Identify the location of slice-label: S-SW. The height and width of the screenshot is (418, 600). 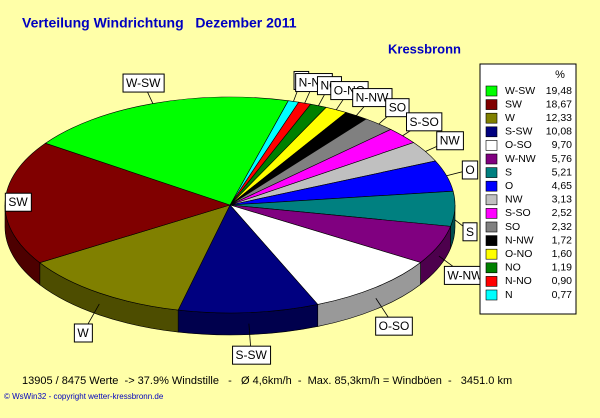
(252, 355).